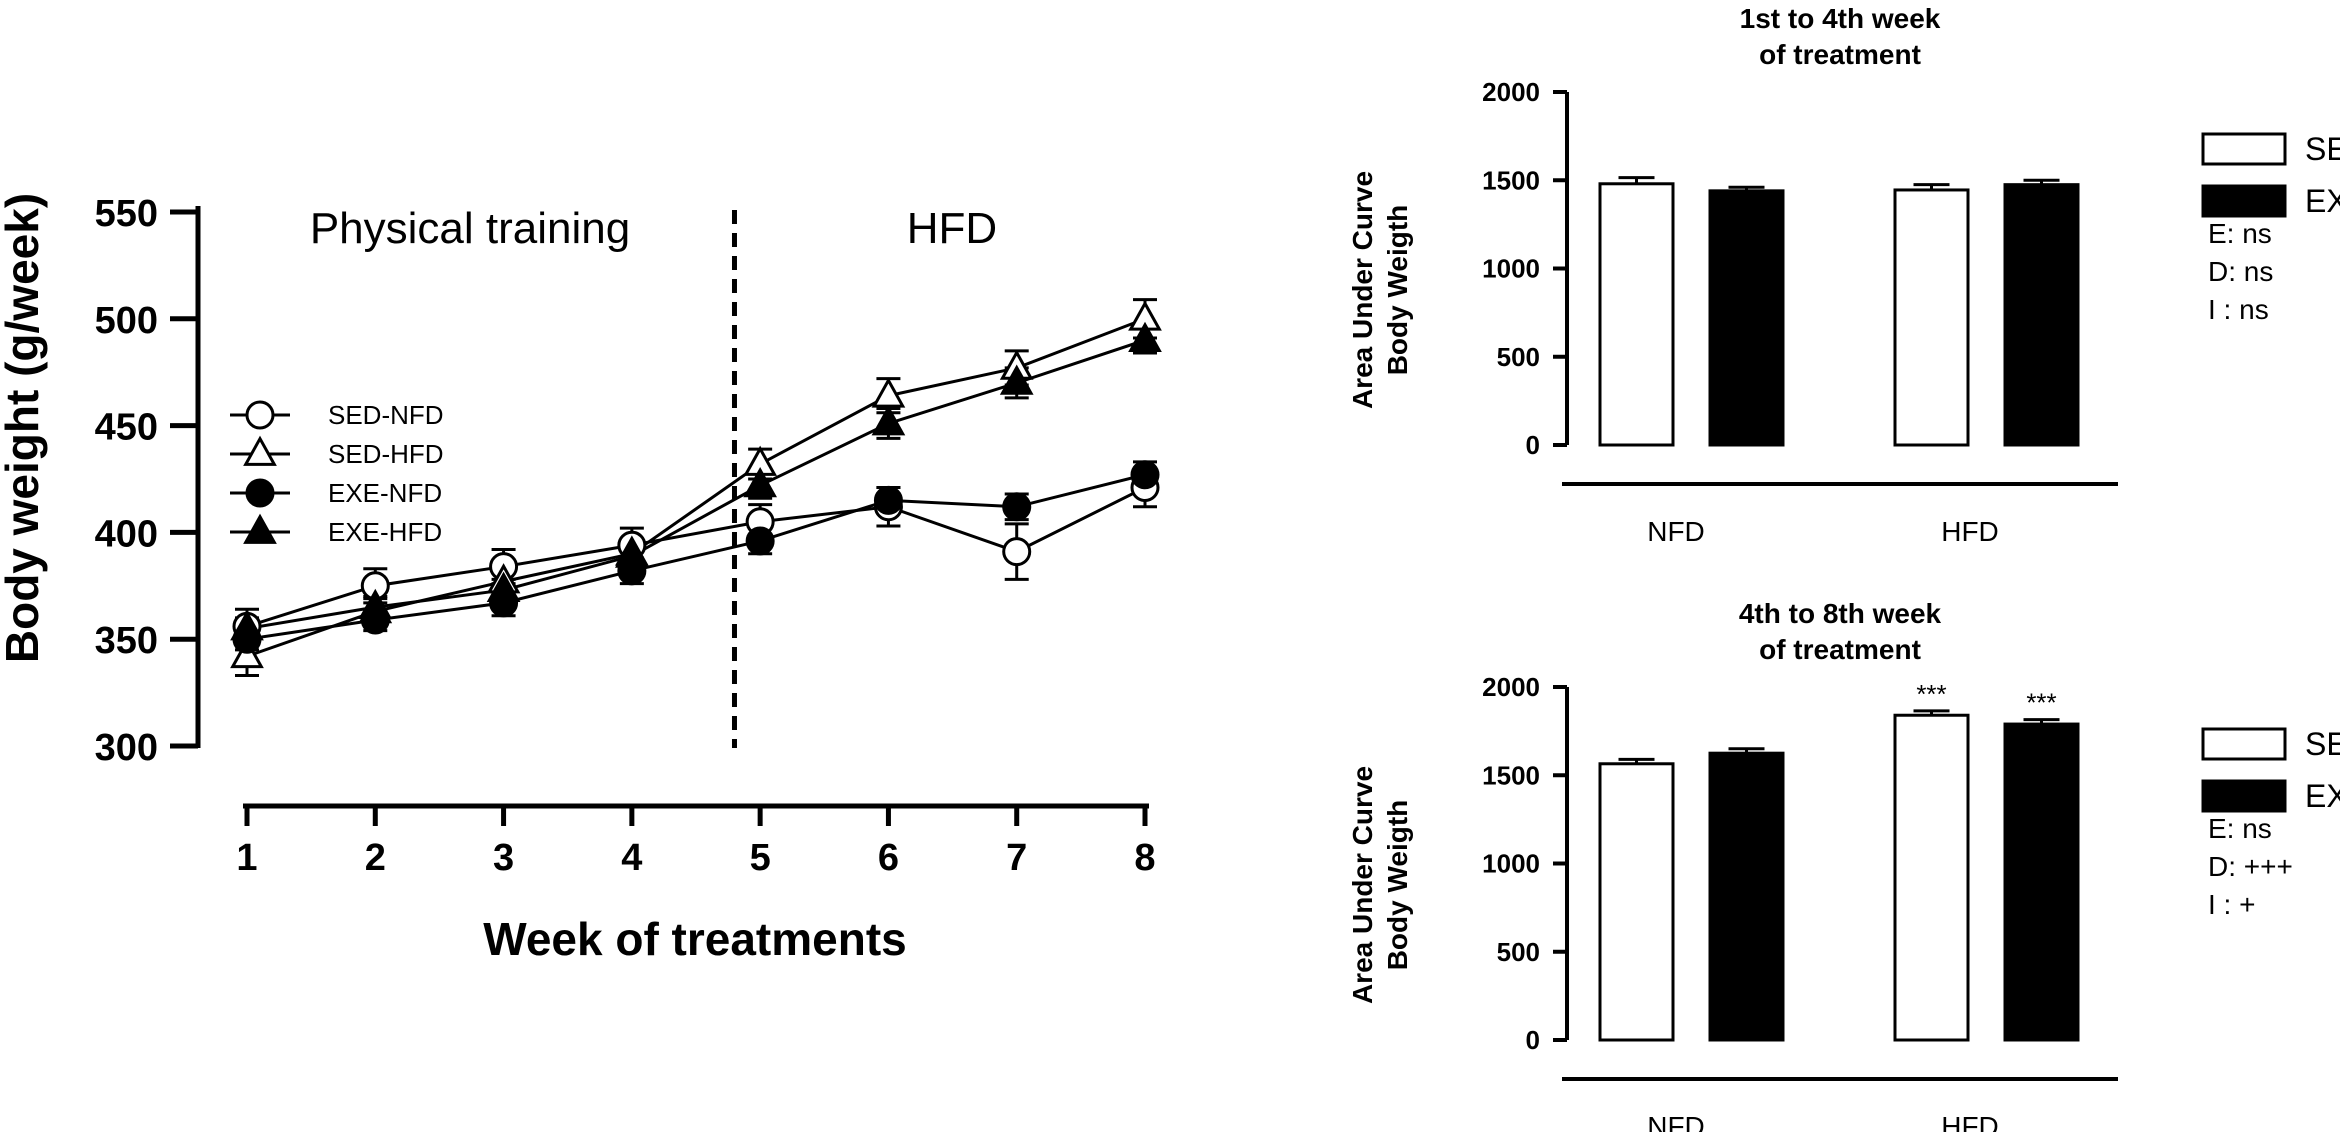  Describe the element at coordinates (503, 858) in the screenshot. I see `x-tick-label: 3` at that location.